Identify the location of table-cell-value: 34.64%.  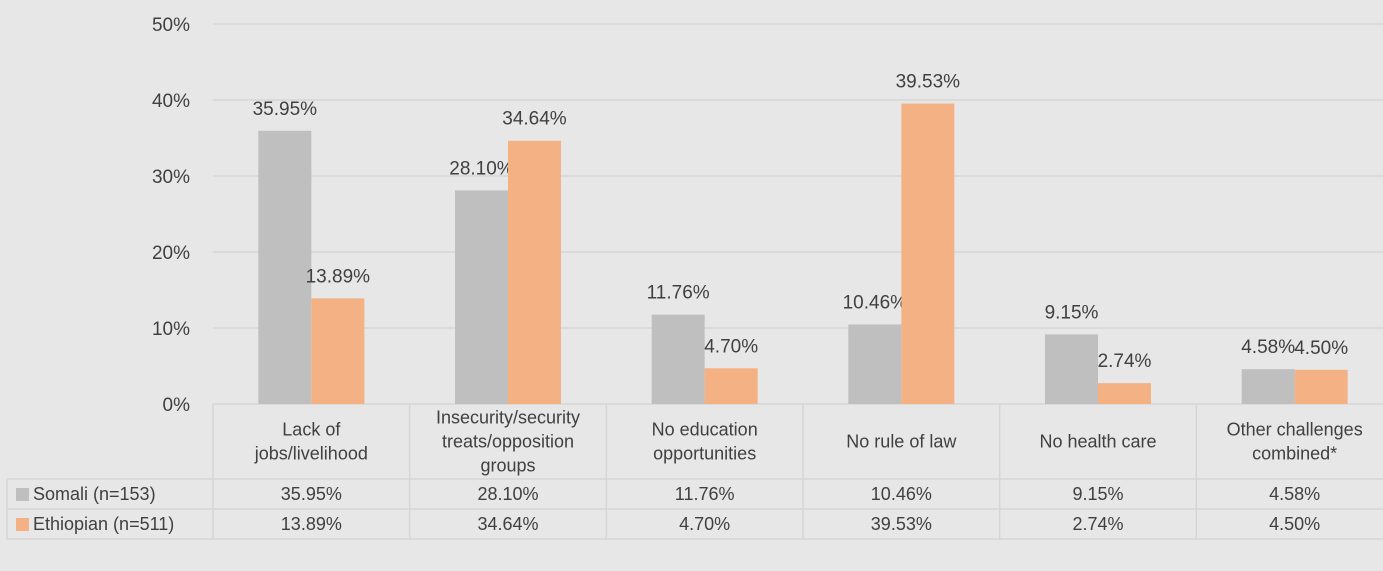
(507, 524).